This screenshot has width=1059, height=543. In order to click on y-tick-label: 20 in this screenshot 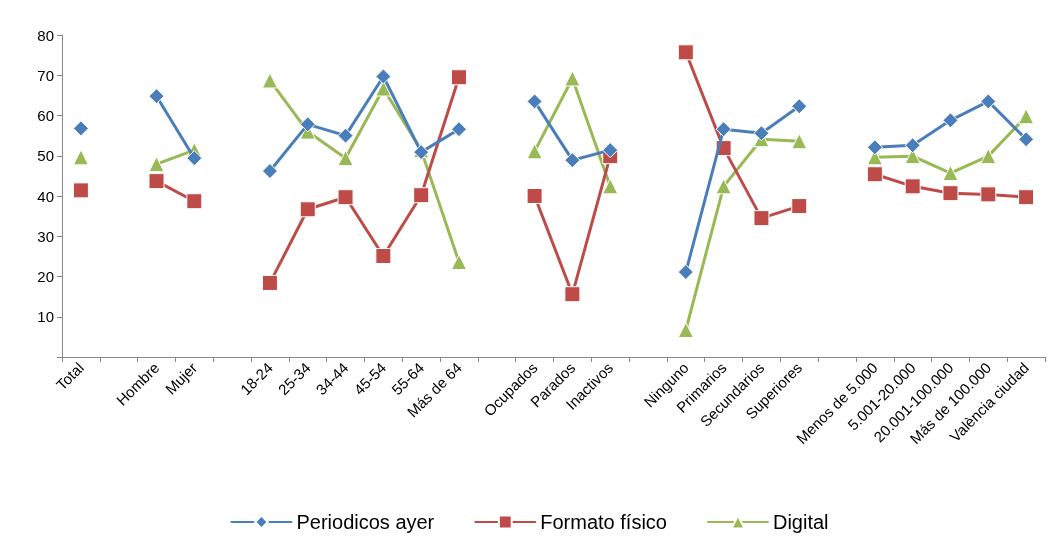, I will do `click(45, 276)`.